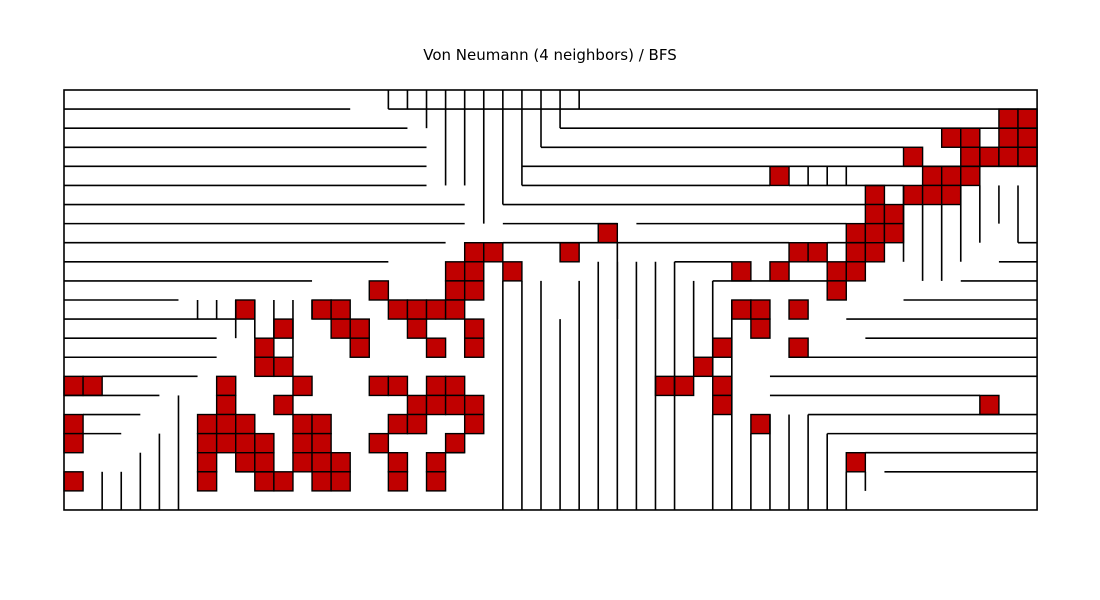 This screenshot has width=1100, height=600. I want to click on chart-title: Von Neumann (4 neighbors) / BFS, so click(550, 55).